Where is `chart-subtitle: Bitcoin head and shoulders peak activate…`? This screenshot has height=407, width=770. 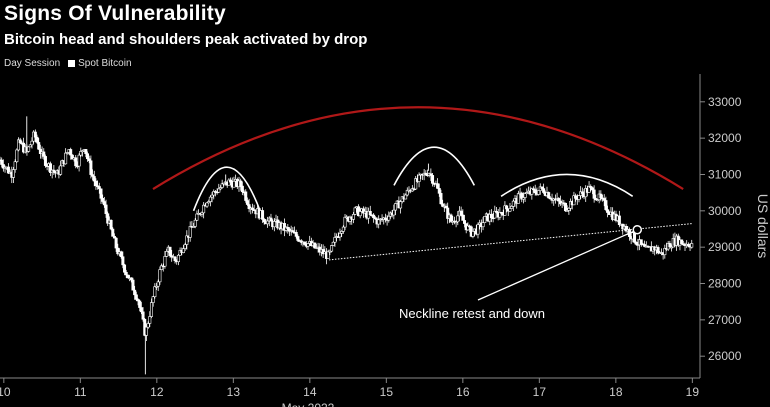 chart-subtitle: Bitcoin head and shoulders peak activate… is located at coordinates (186, 39).